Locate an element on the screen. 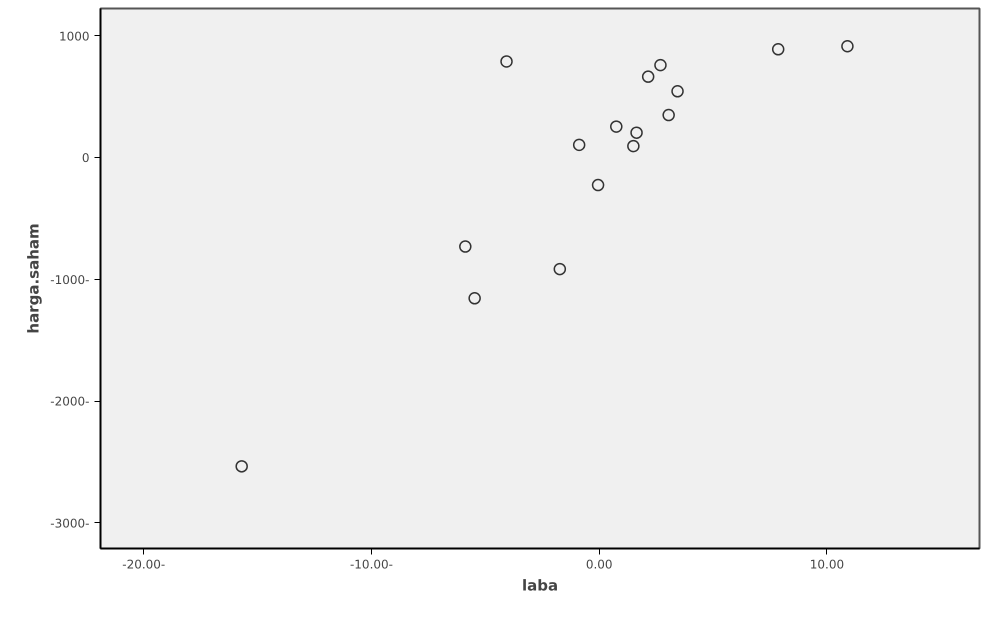  y-axis-title: harga.saham is located at coordinates (33, 278).